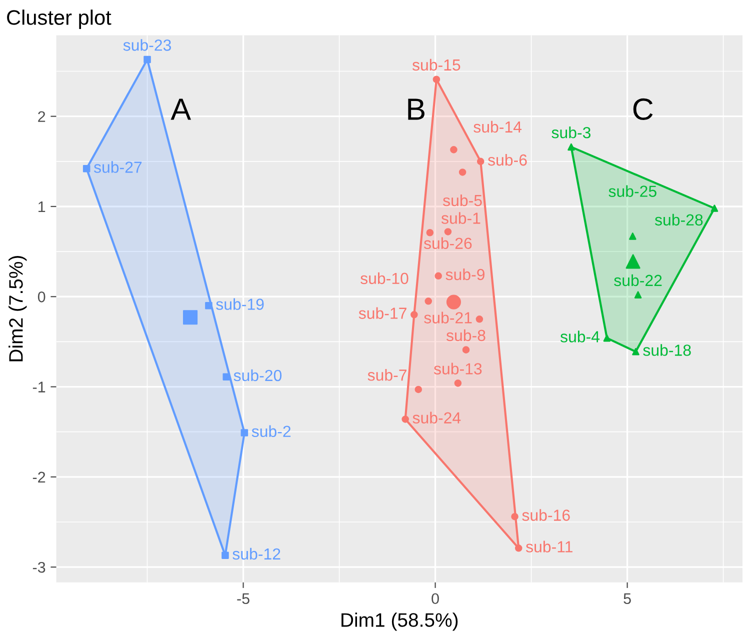 The width and height of the screenshot is (750, 640). What do you see at coordinates (256, 554) in the screenshot?
I see `data-label: sub-12` at bounding box center [256, 554].